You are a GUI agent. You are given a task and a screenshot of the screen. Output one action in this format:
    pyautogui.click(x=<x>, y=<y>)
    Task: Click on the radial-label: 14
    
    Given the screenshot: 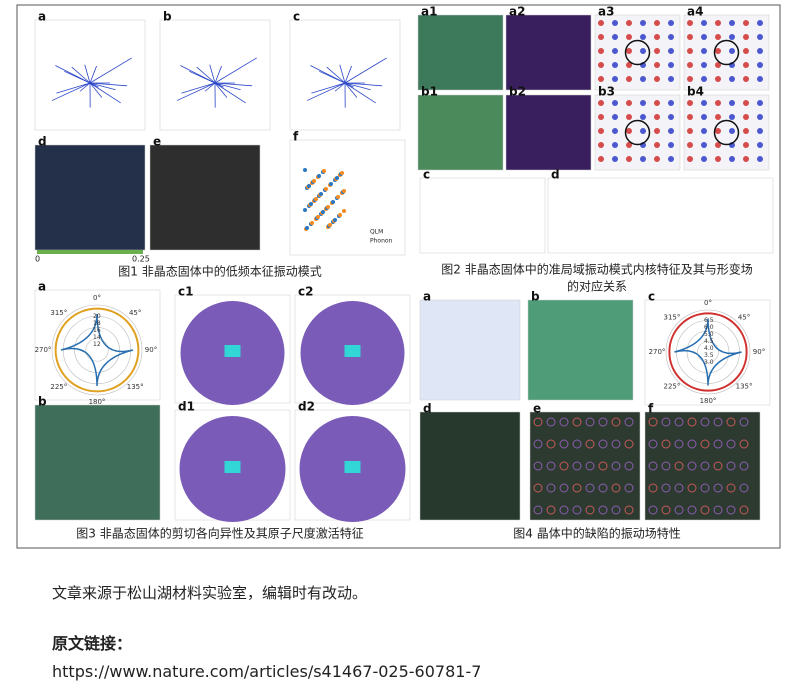 What is the action you would take?
    pyautogui.click(x=97, y=337)
    